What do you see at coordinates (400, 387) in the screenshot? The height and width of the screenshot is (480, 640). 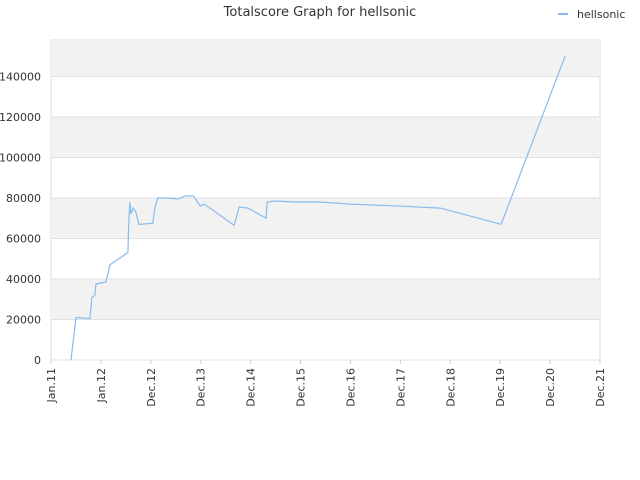 I see `x-tick-label: Dec.17` at bounding box center [400, 387].